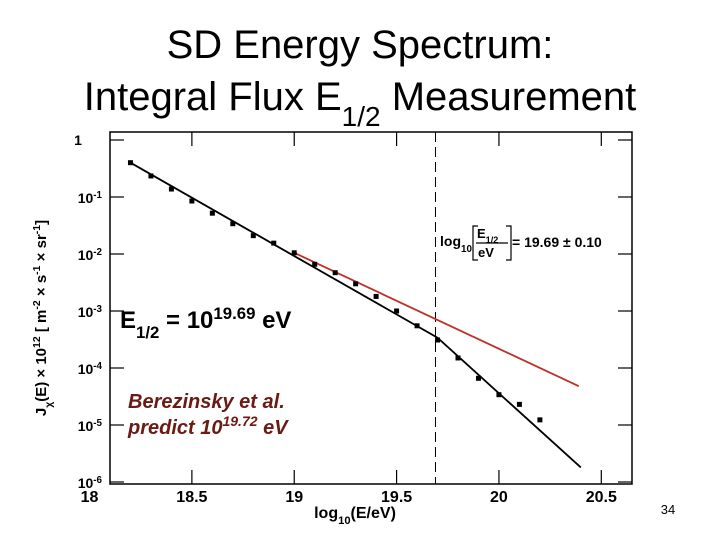  I want to click on text-part: Measurement, so click(509, 97).